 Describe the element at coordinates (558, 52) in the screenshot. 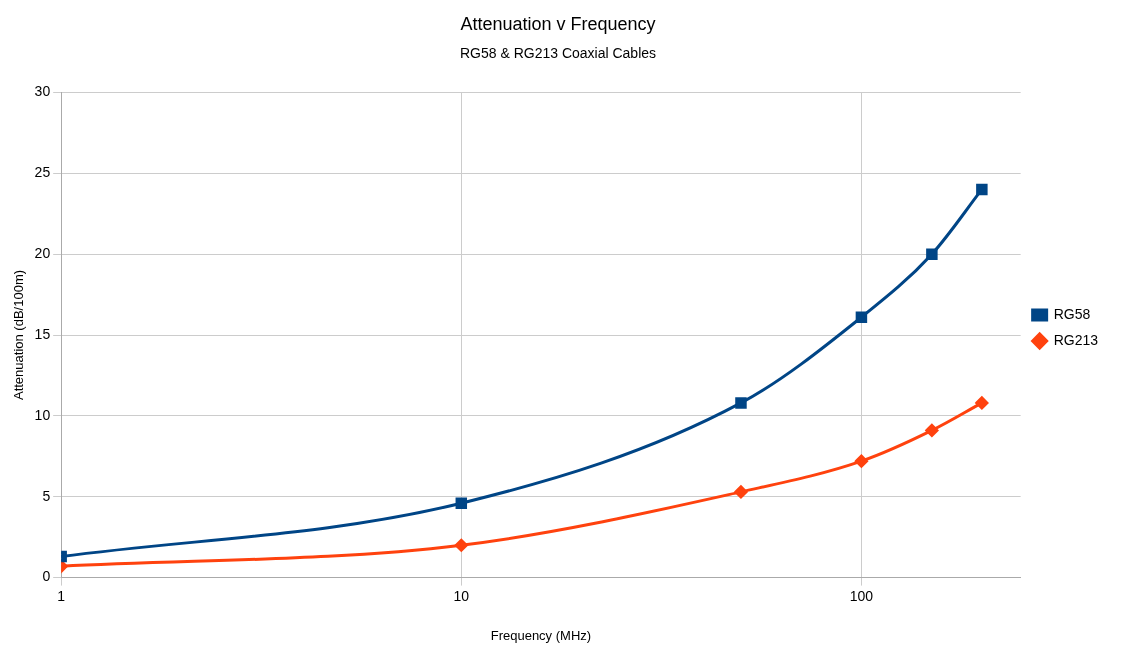

I see `chart-subtitle: RG58 & RG213 Coaxial Cables` at that location.